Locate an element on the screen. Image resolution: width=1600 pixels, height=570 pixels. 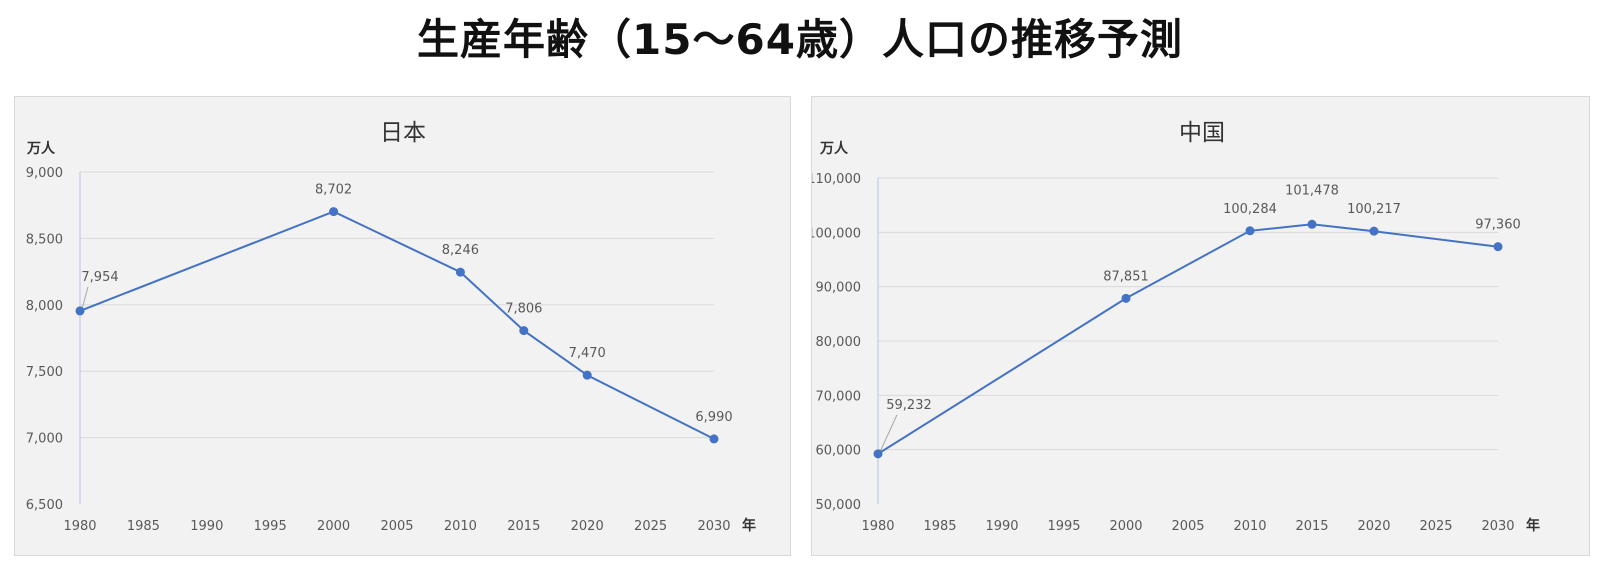
data-label: 7,954 is located at coordinates (99, 277).